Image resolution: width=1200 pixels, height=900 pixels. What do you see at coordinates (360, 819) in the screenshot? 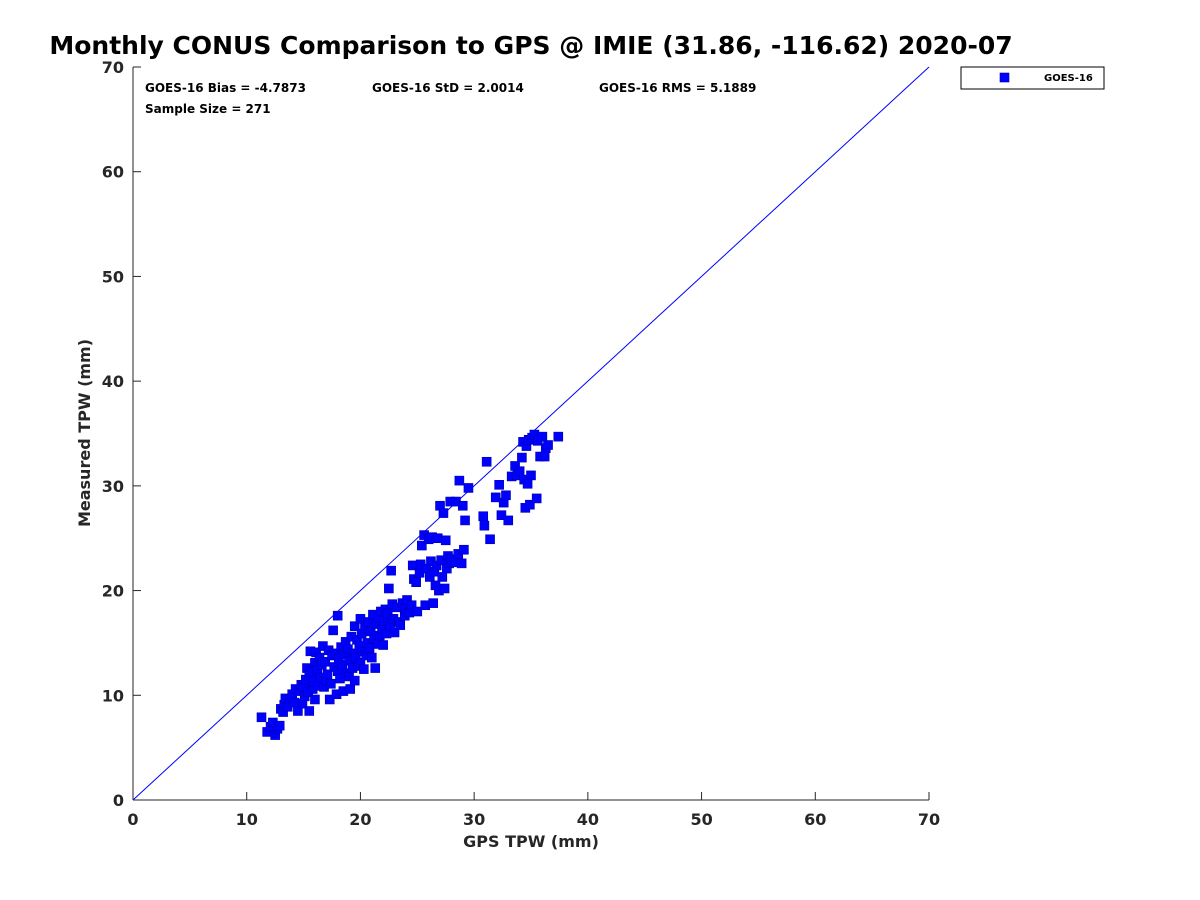
I see `x-tick-label: 20` at bounding box center [360, 819].